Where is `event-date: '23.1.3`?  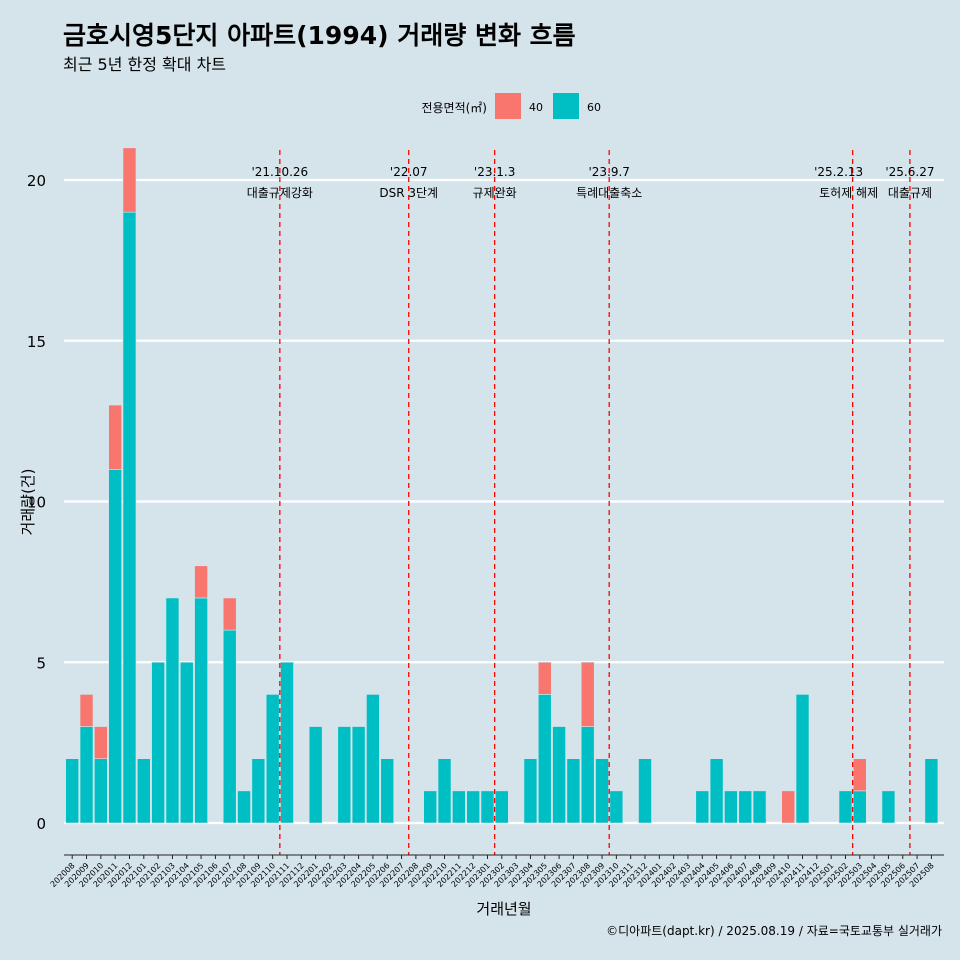 event-date: '23.1.3 is located at coordinates (494, 172).